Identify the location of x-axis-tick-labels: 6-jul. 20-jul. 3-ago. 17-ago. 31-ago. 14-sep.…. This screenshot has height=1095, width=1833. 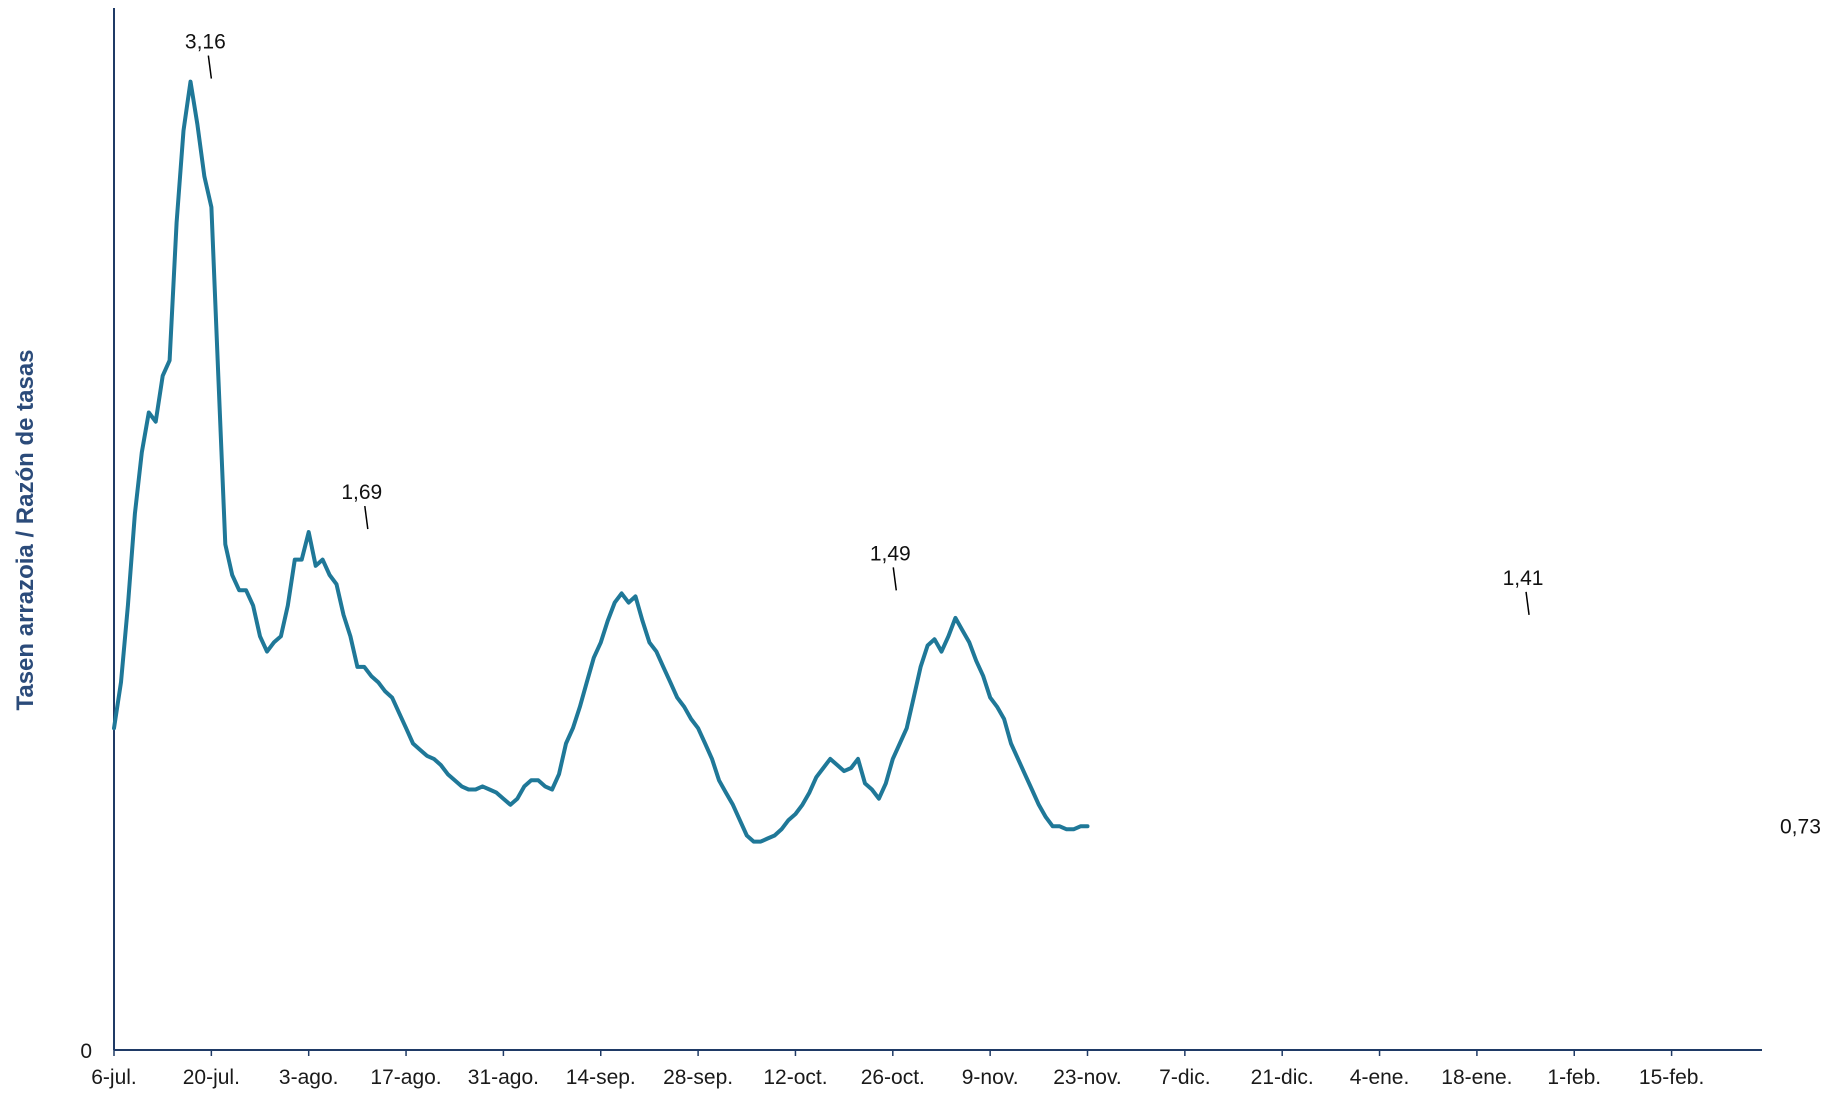
(897, 1069).